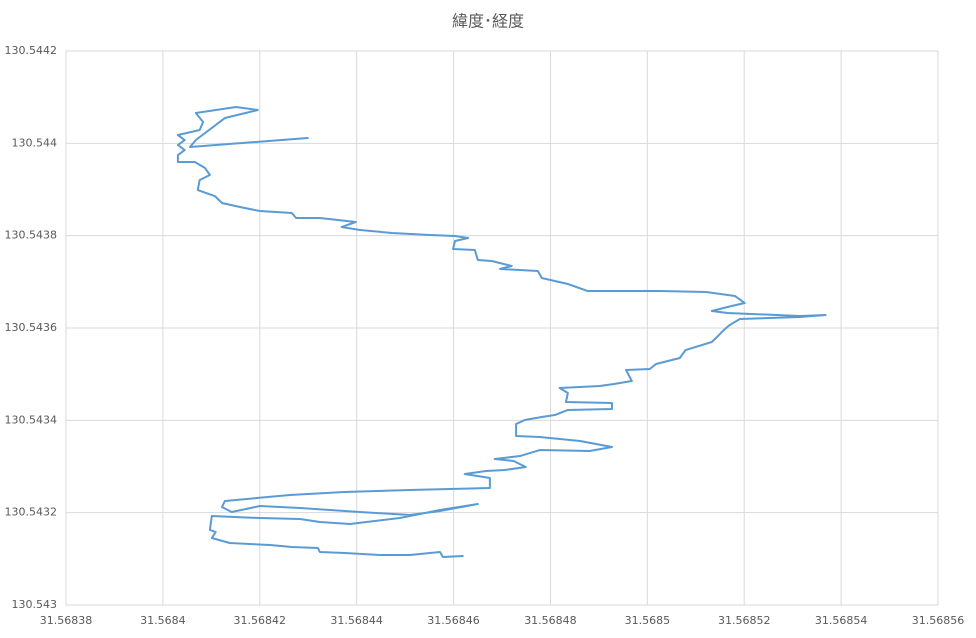 The width and height of the screenshot is (976, 638). Describe the element at coordinates (938, 620) in the screenshot. I see `x-tick-label: 31.56856` at that location.